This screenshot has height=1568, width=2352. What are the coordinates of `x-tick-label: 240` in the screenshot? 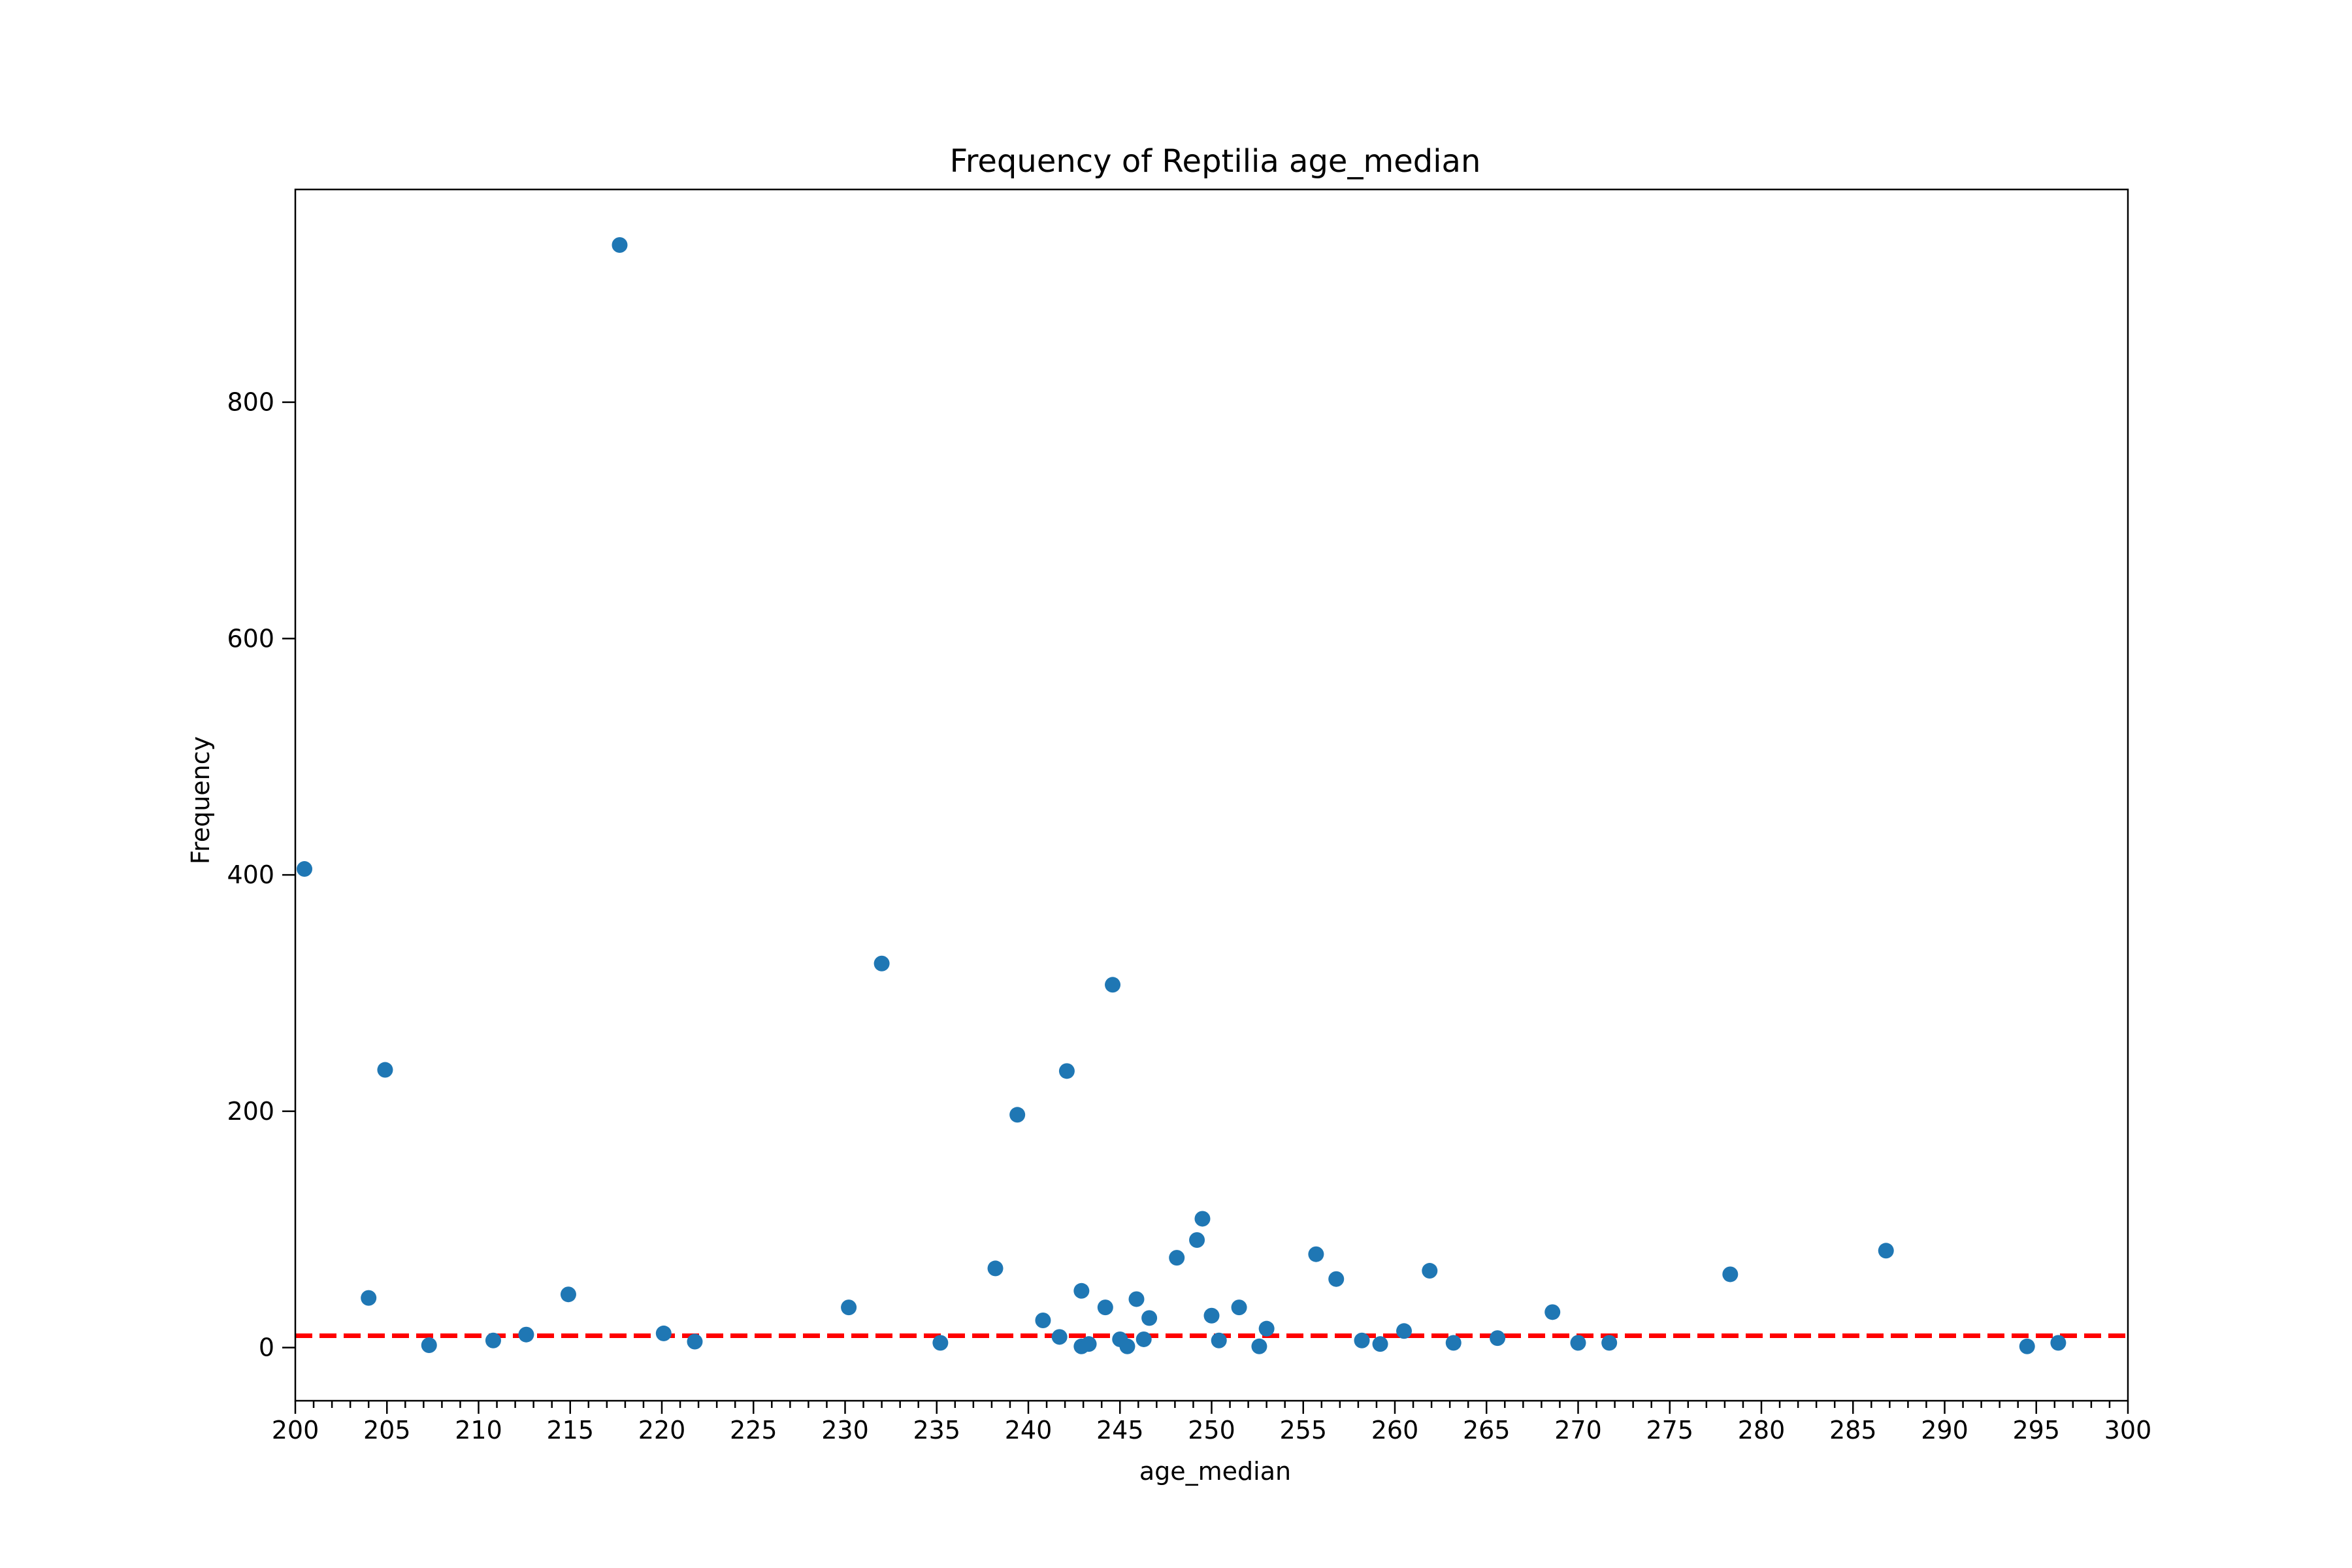 It's located at (1029, 1430).